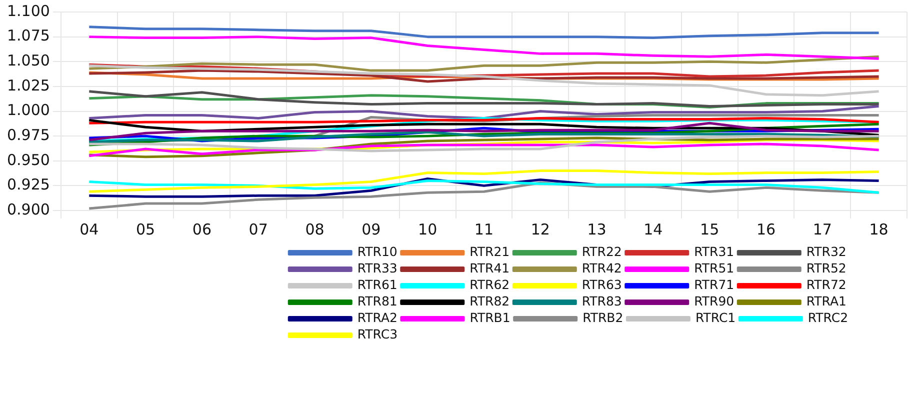 The image size is (913, 401). What do you see at coordinates (202, 229) in the screenshot?
I see `x-tick-label: 06` at bounding box center [202, 229].